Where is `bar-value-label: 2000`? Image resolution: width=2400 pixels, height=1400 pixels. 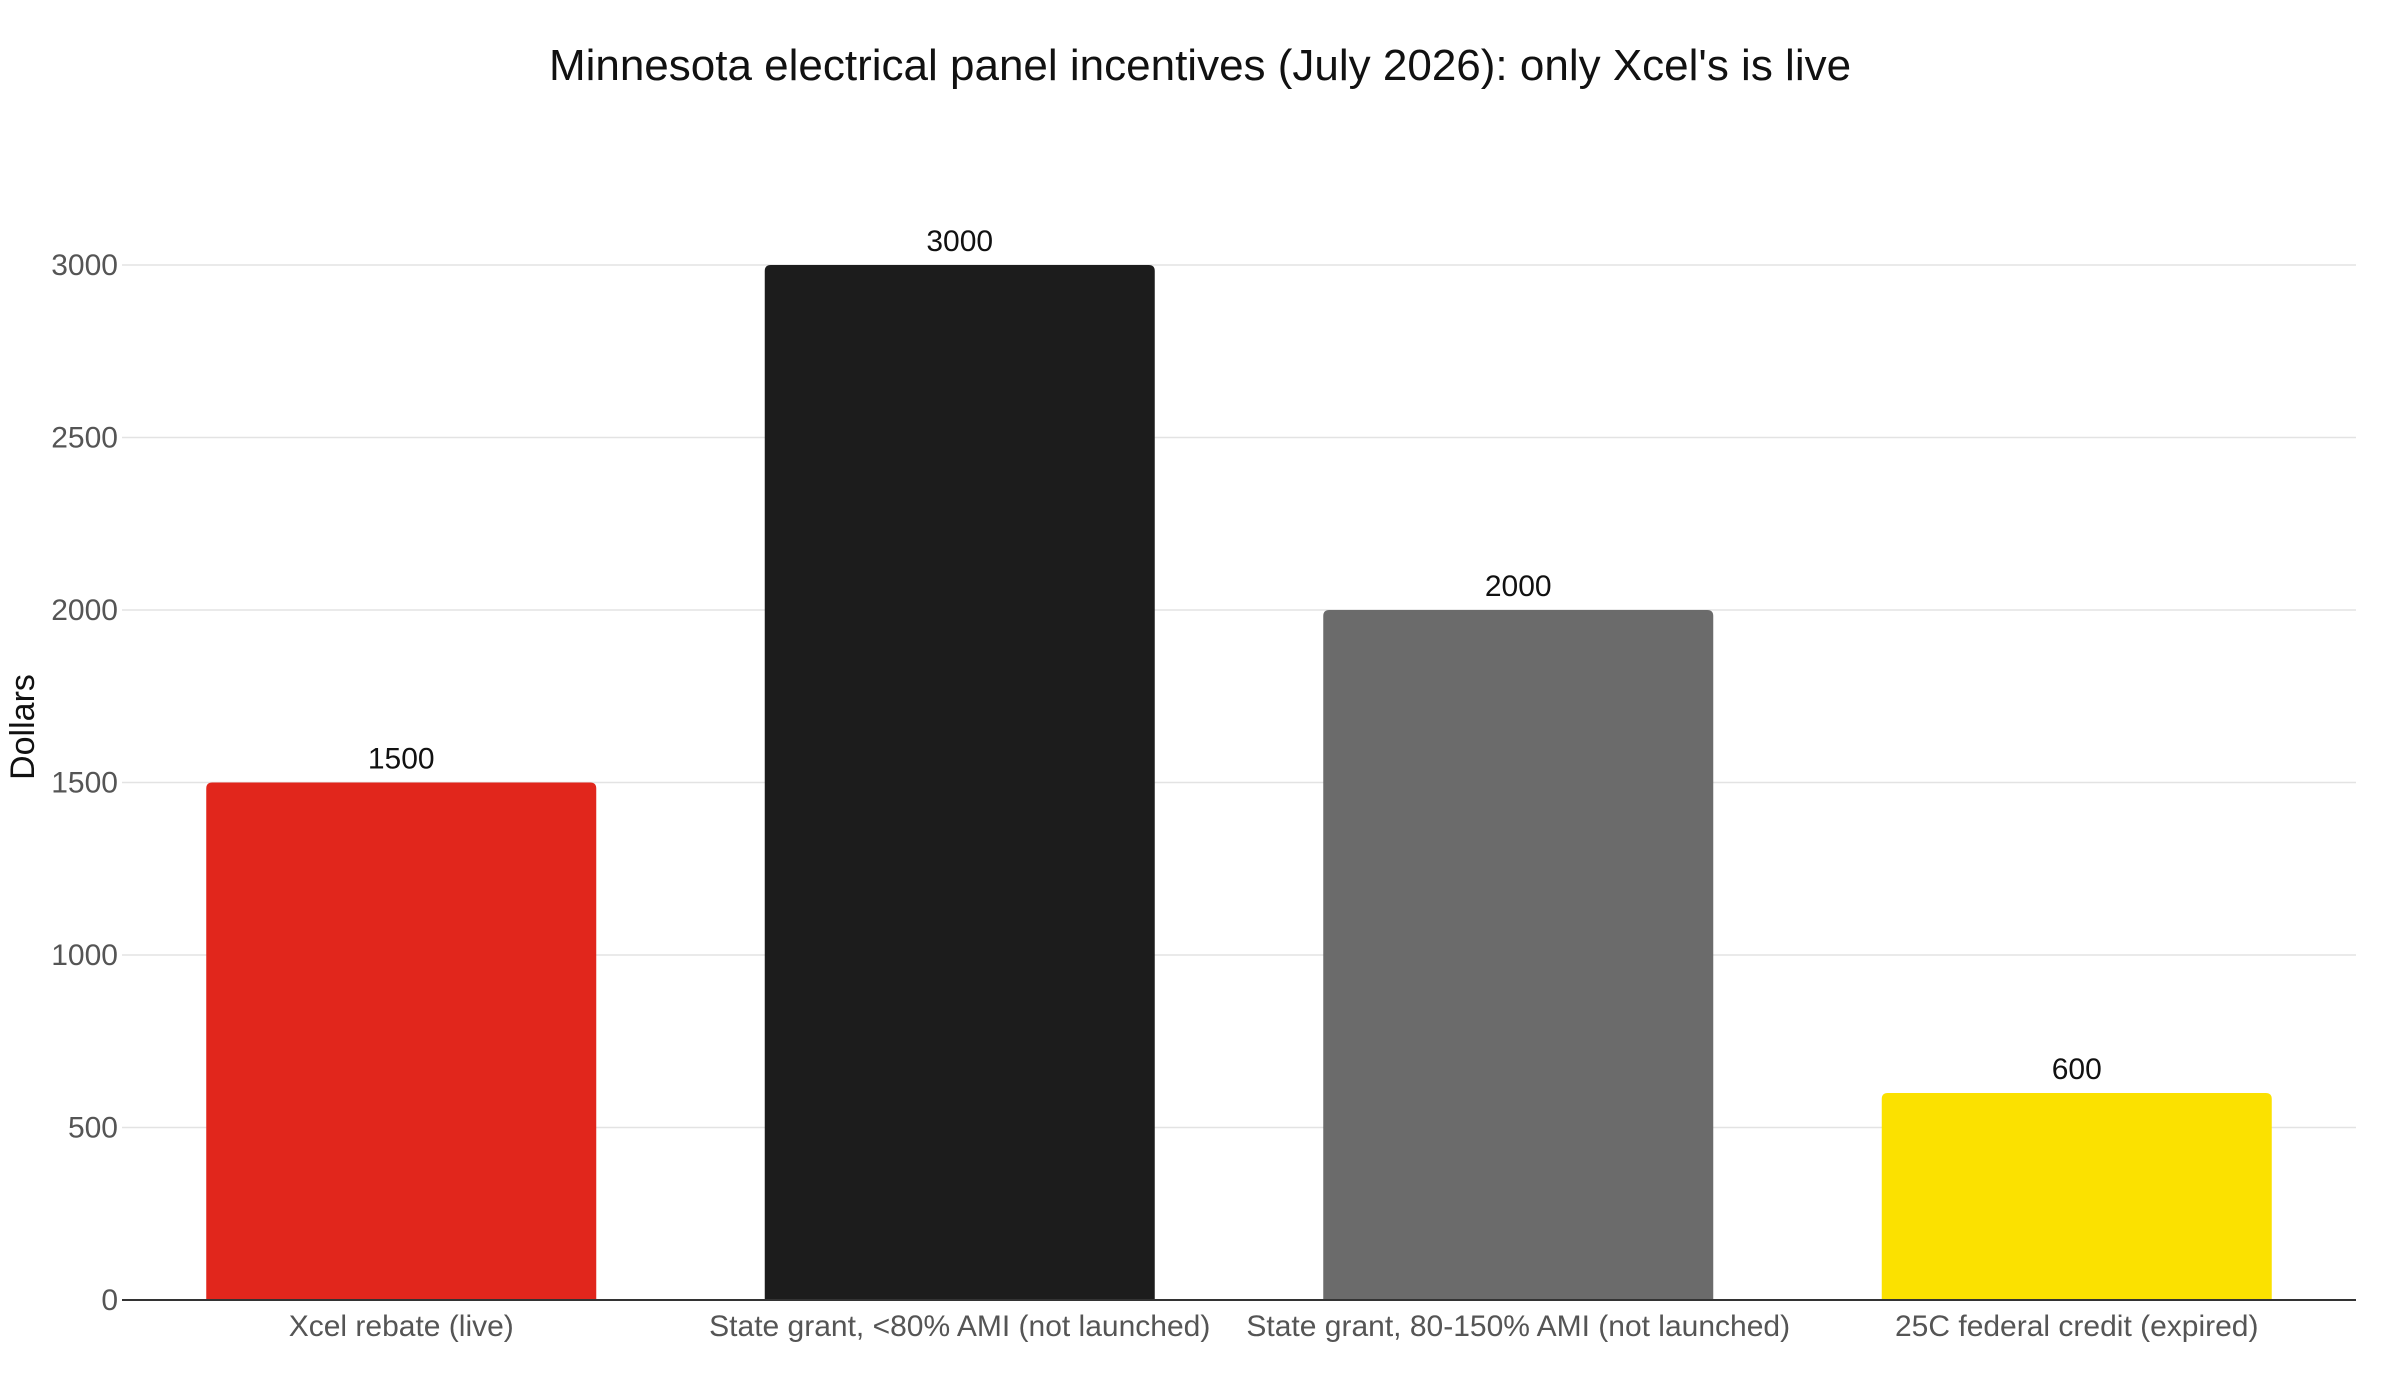
bar-value-label: 2000 is located at coordinates (1518, 586).